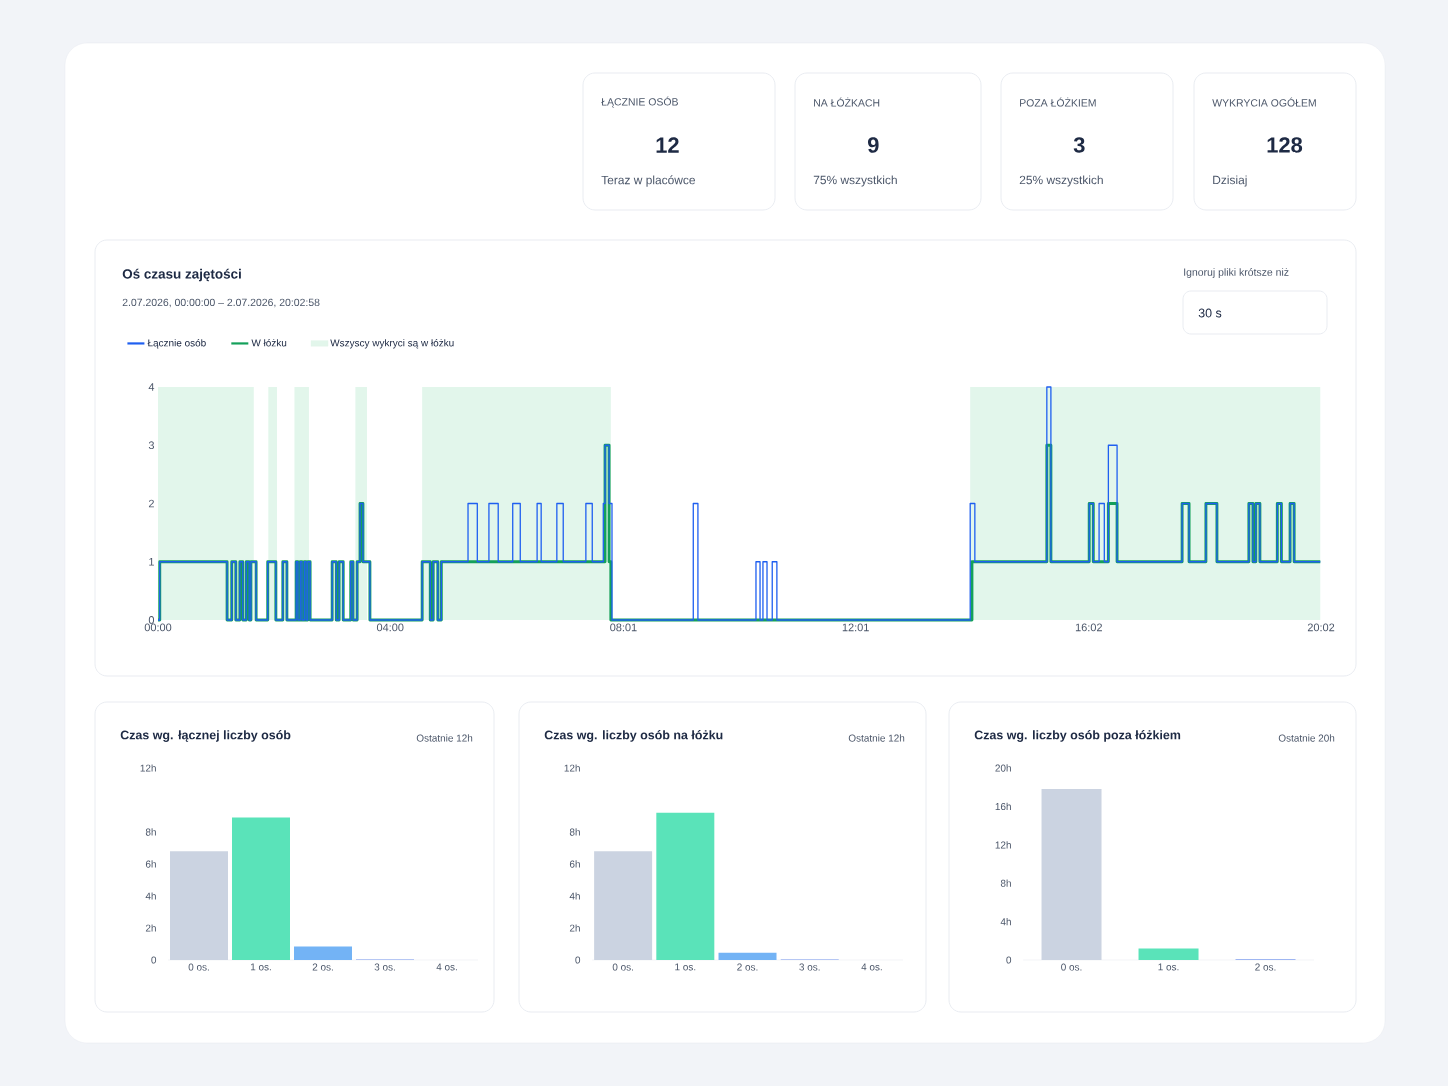 This screenshot has height=1086, width=1448. I want to click on x-tick-label: 04:00, so click(390, 627).